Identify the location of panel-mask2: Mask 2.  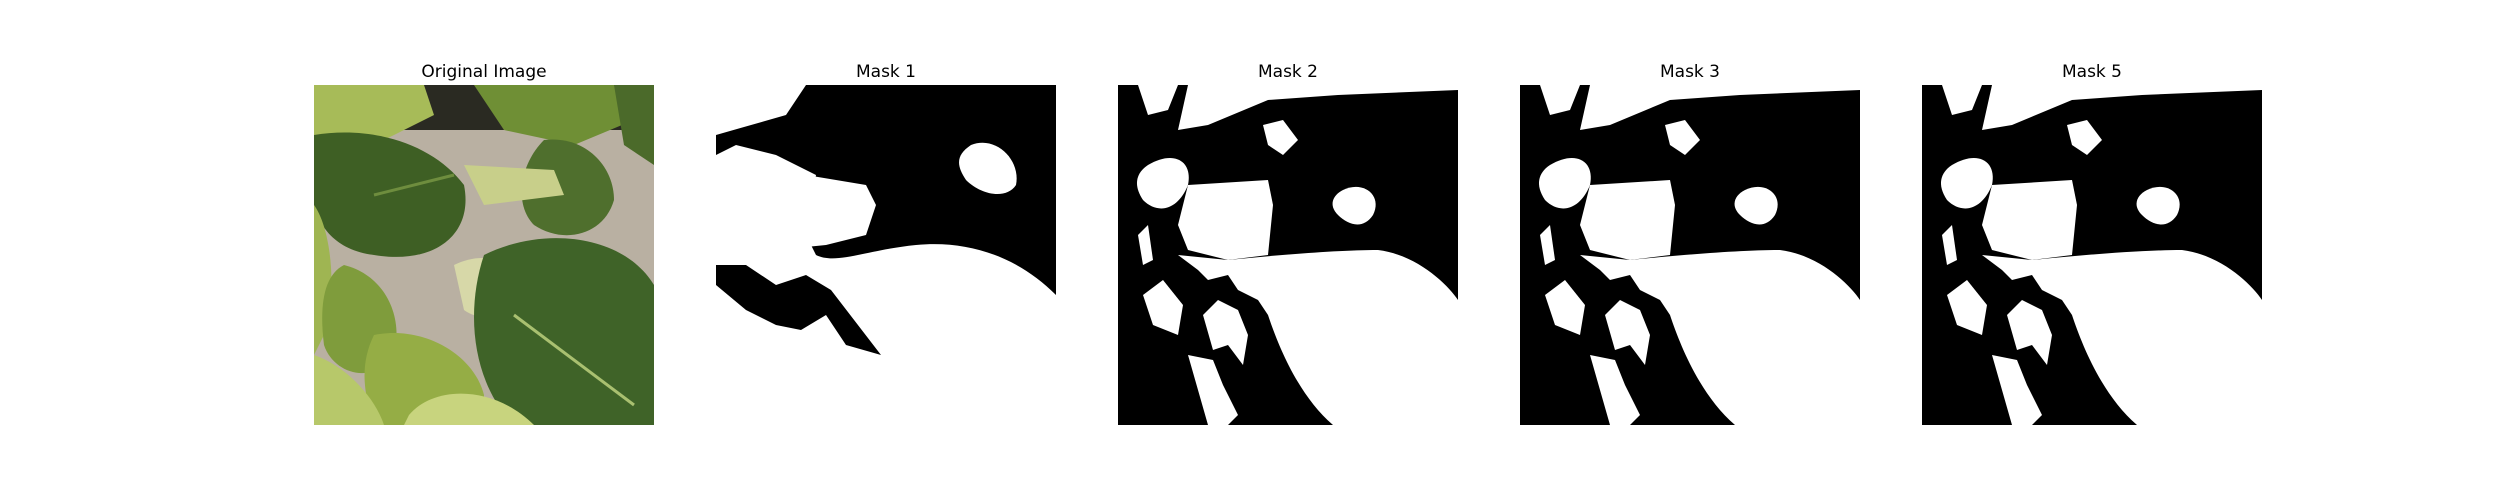
(1288, 242).